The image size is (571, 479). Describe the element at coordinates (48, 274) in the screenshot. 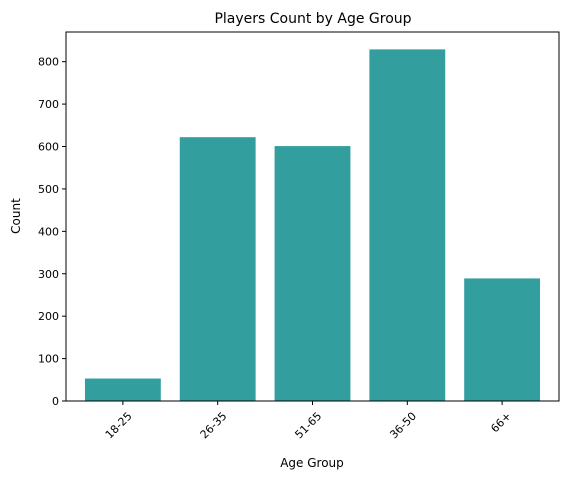

I see `y-tick-label: 300` at that location.